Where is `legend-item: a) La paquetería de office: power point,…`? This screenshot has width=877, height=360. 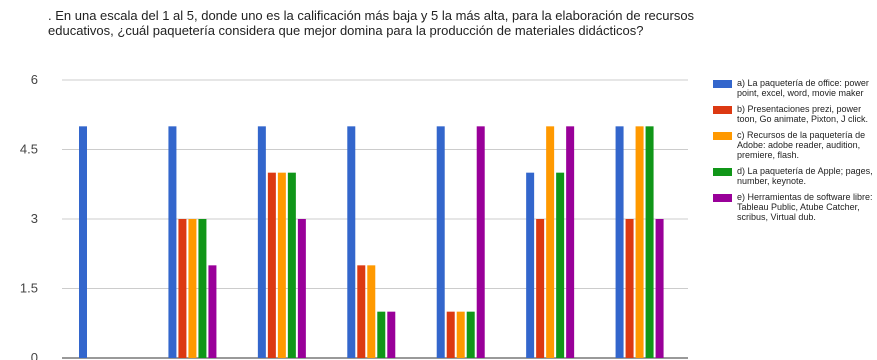 legend-item: a) La paquetería de office: power point,… is located at coordinates (793, 88).